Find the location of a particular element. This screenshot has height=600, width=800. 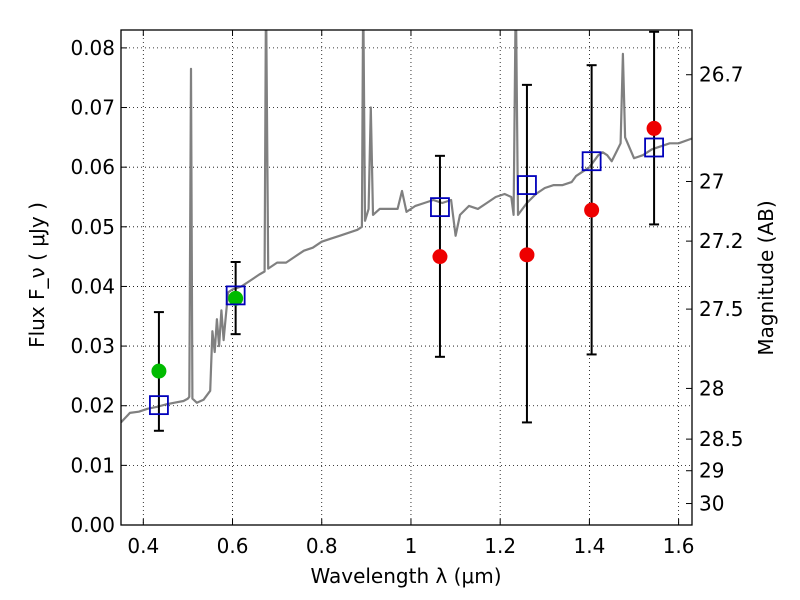

y-tick-label: 0.00 is located at coordinates (92, 525).